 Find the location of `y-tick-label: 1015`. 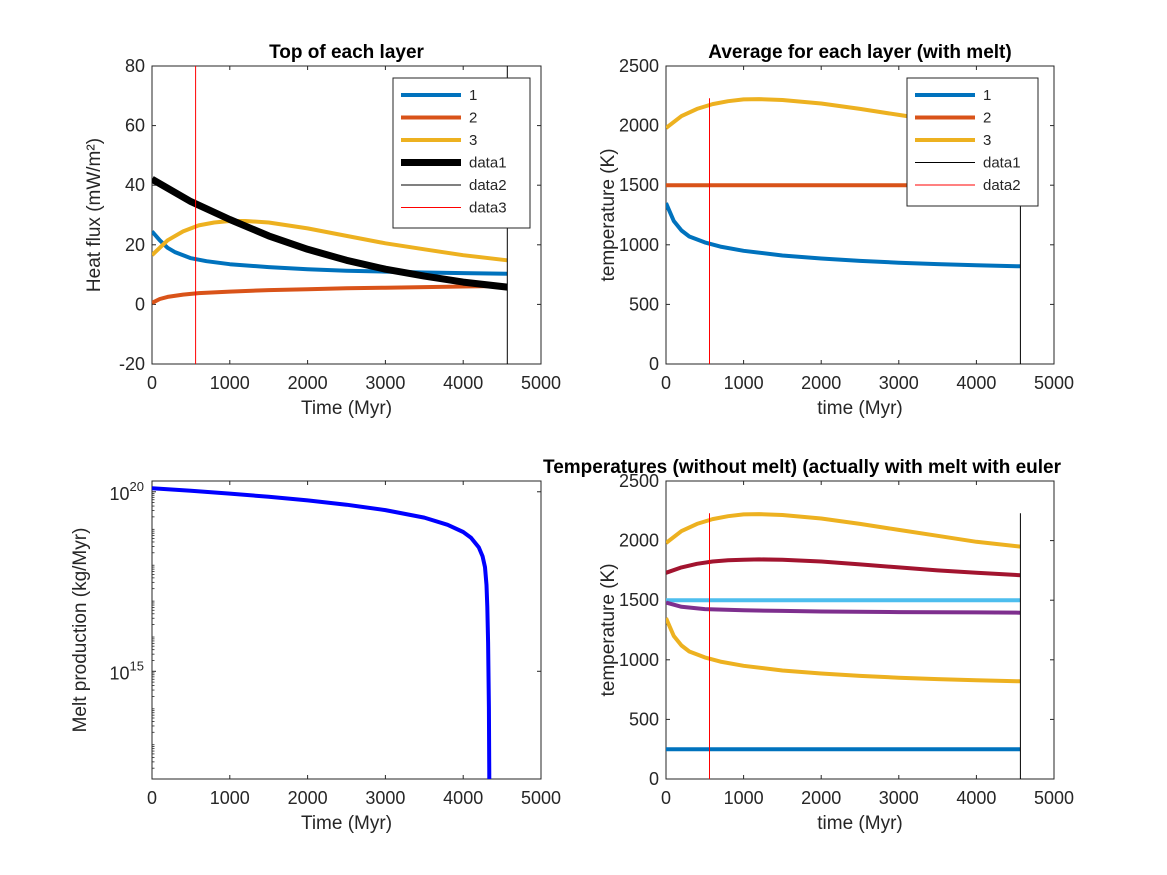

y-tick-label: 1015 is located at coordinates (127, 670).